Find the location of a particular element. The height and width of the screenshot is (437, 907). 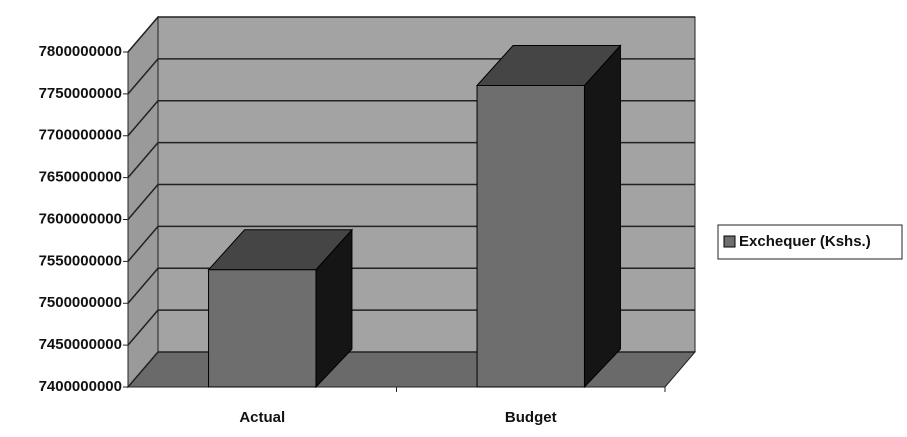

bar-side is located at coordinates (602, 216).